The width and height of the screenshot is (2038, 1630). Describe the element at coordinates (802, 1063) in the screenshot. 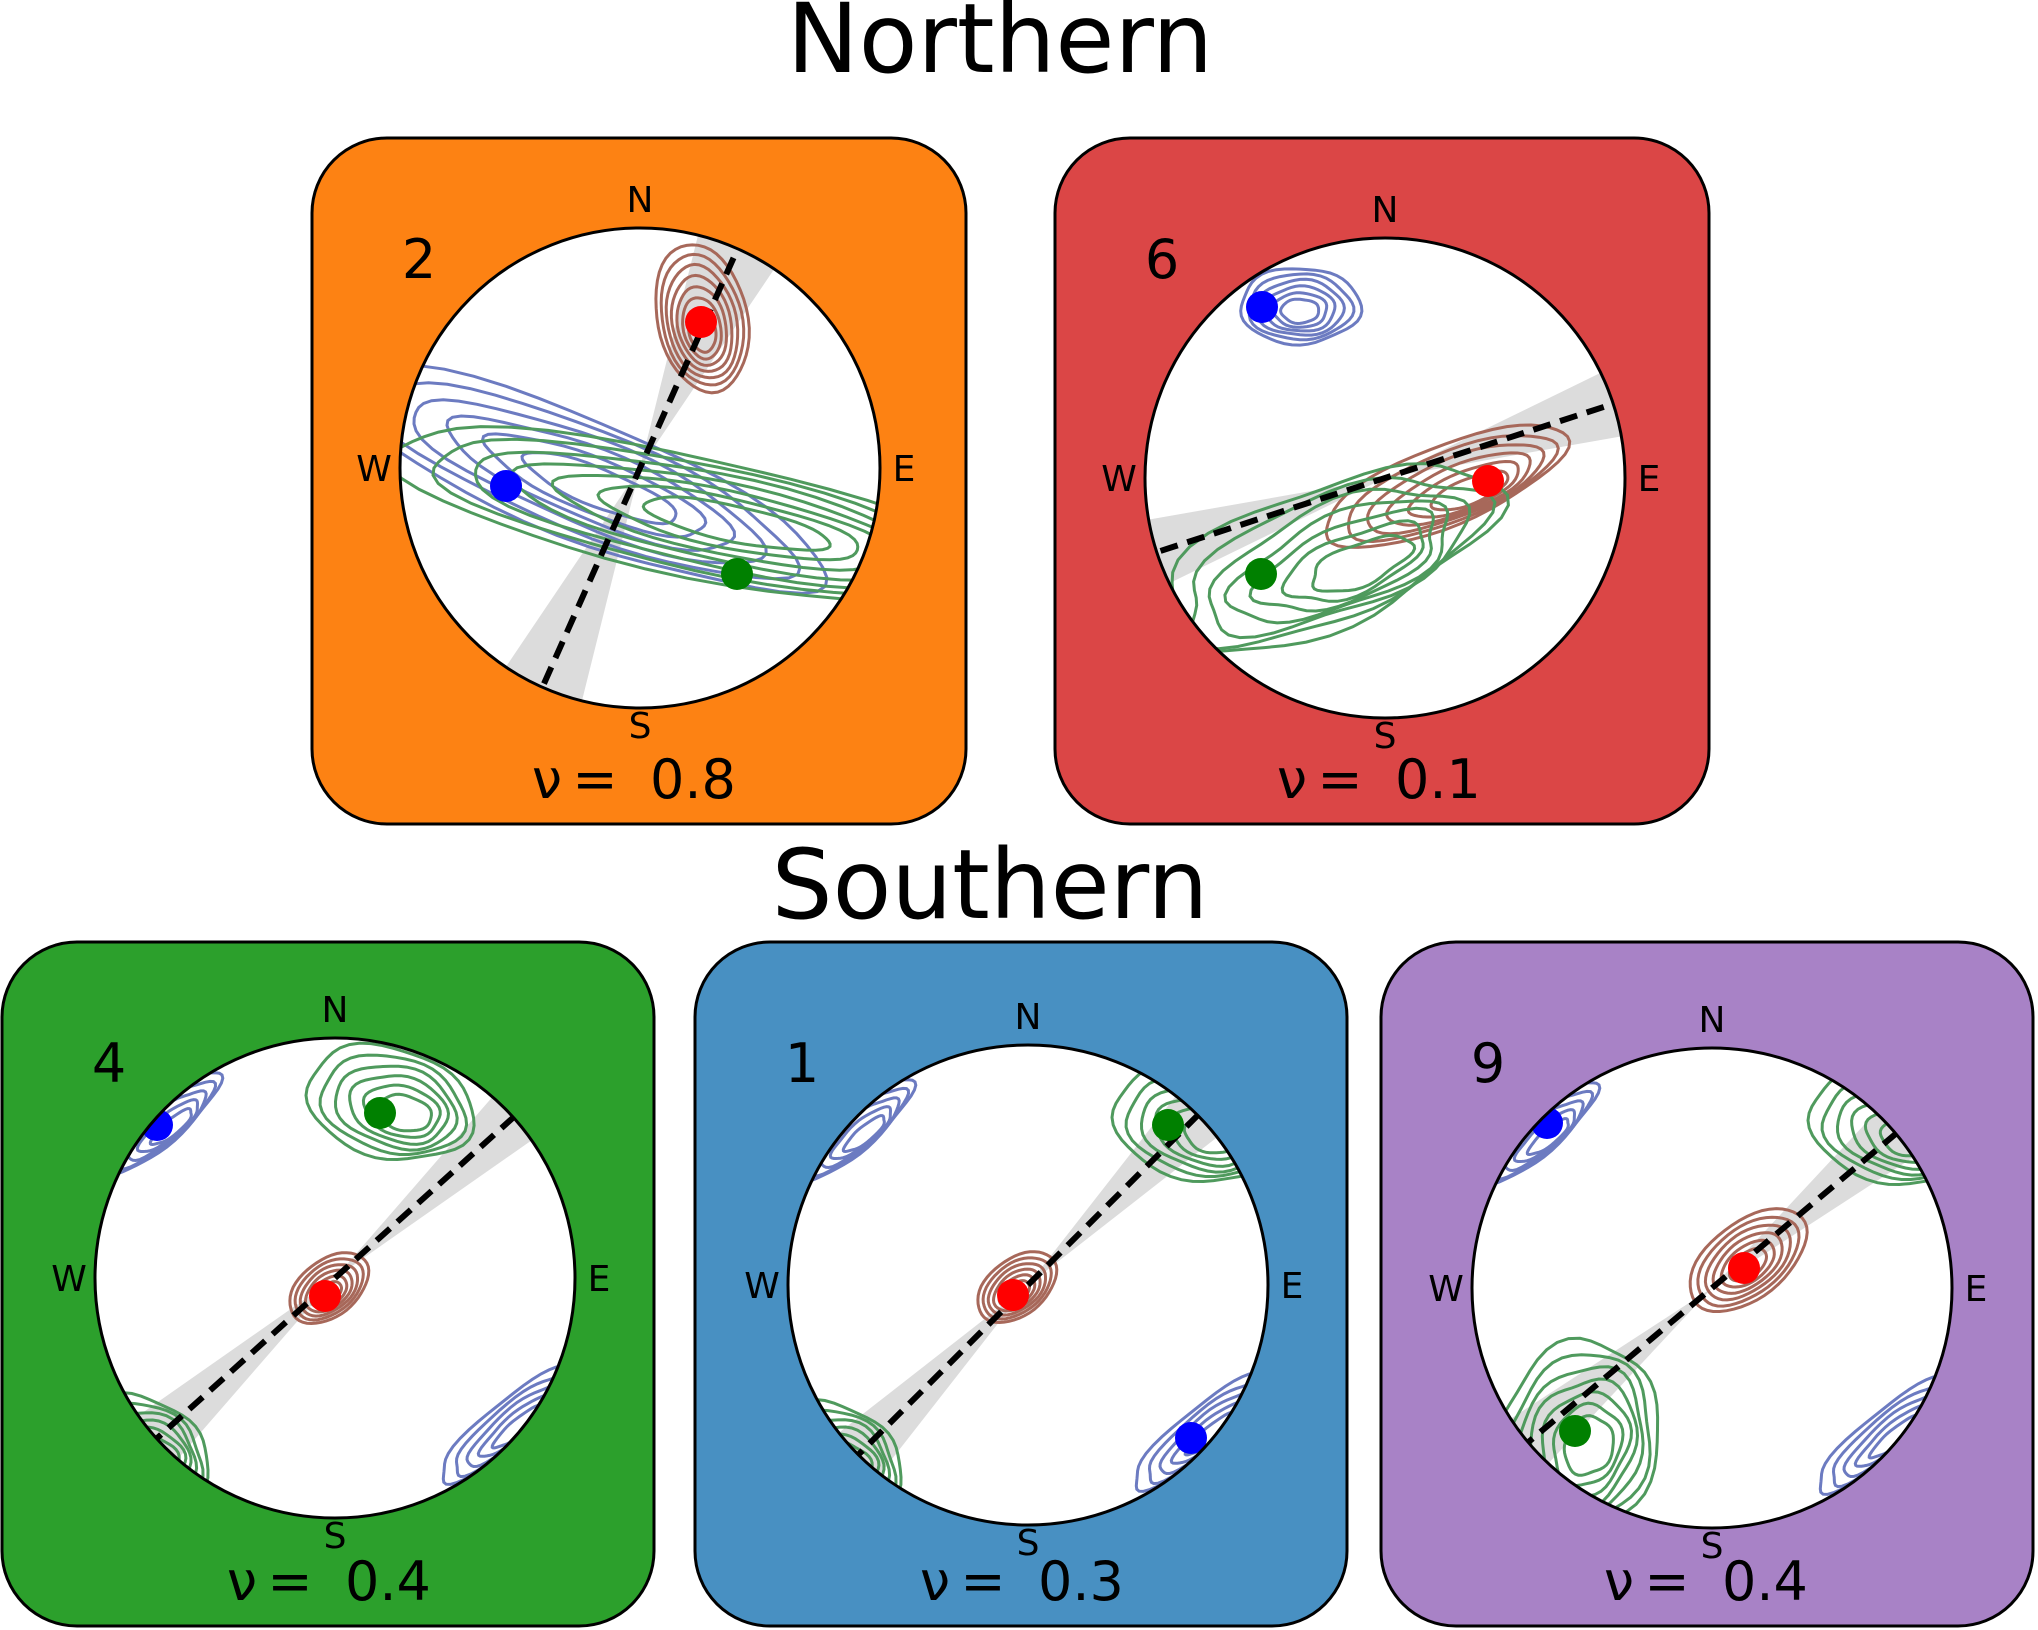

I see `panel-number-label: 1` at that location.